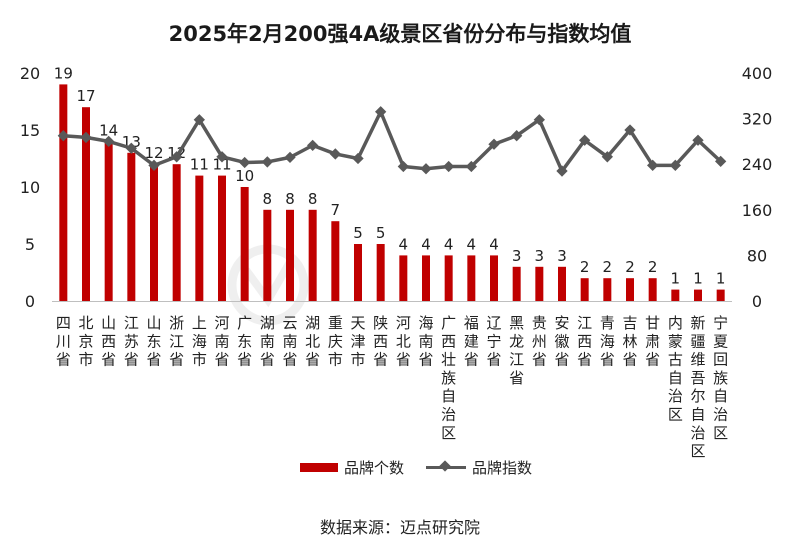 This screenshot has height=552, width=800. Describe the element at coordinates (493, 341) in the screenshot. I see `x-tick-label: 辽宁省` at that location.